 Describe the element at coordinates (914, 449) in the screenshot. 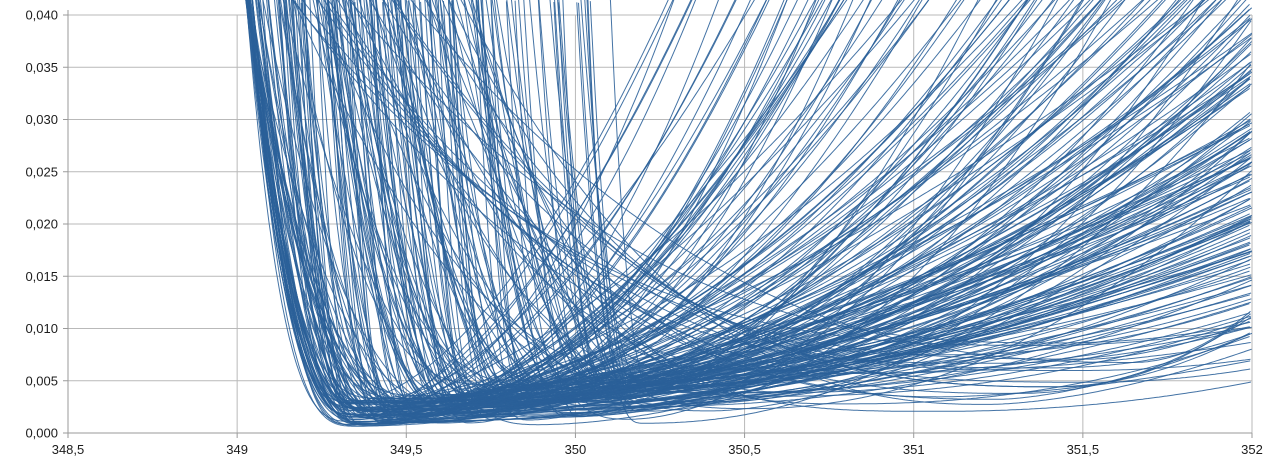

I see `x-tick-label: 351` at that location.